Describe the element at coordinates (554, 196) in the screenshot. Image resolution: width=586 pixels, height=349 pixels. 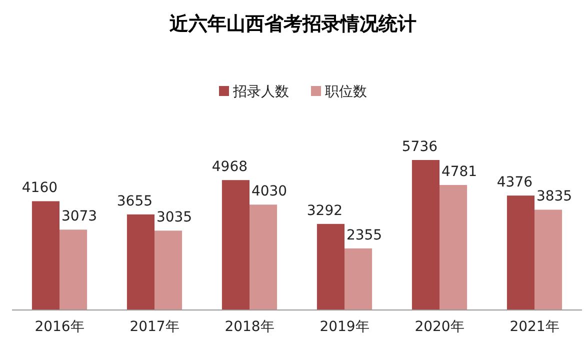
I see `data-label: 3835` at that location.